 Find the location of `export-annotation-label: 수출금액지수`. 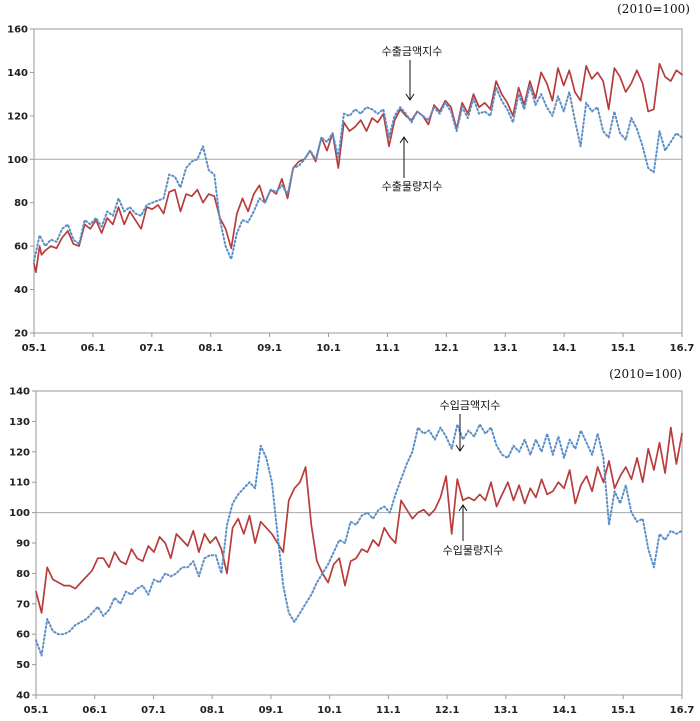

export-annotation-label: 수출금액지수 is located at coordinates (412, 51).